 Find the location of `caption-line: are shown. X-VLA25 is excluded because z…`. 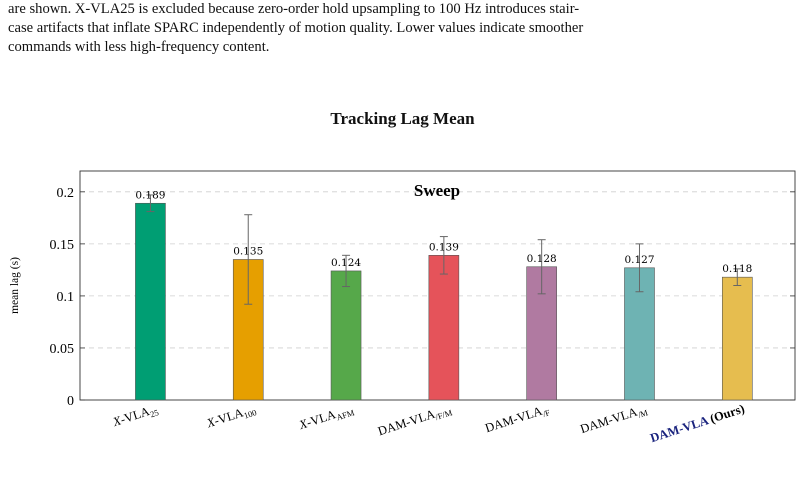

caption-line: are shown. X-VLA25 is excluded because z… is located at coordinates (294, 9).